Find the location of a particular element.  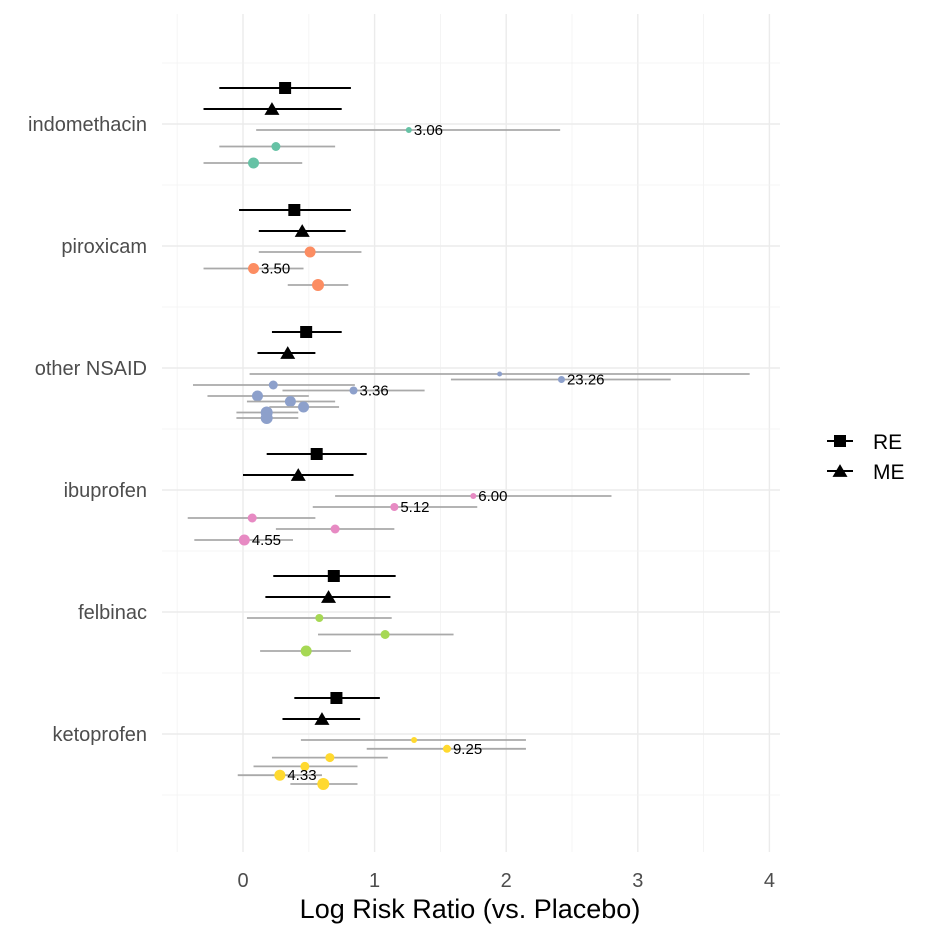

y-tick-label: piroxicam is located at coordinates (104, 247).